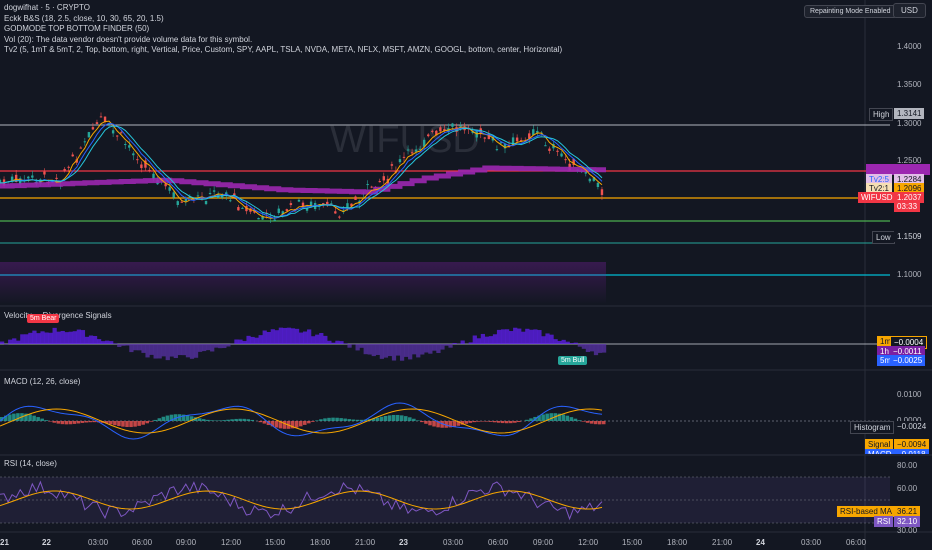 Image resolution: width=932 pixels, height=550 pixels. I want to click on rsi-panel-title: RSI (14, close), so click(30, 463).